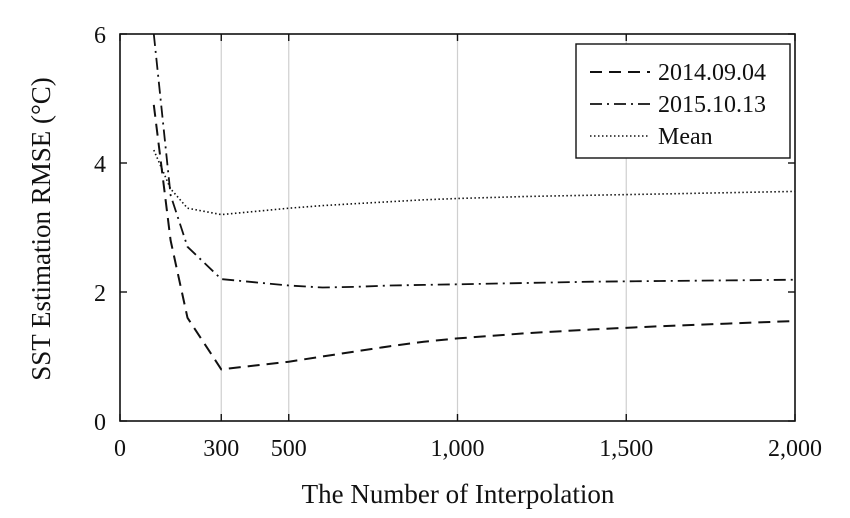 Image resolution: width=850 pixels, height=518 pixels. What do you see at coordinates (41, 229) in the screenshot?
I see `y-axis-title: SST Estimation RMSE (°C)` at bounding box center [41, 229].